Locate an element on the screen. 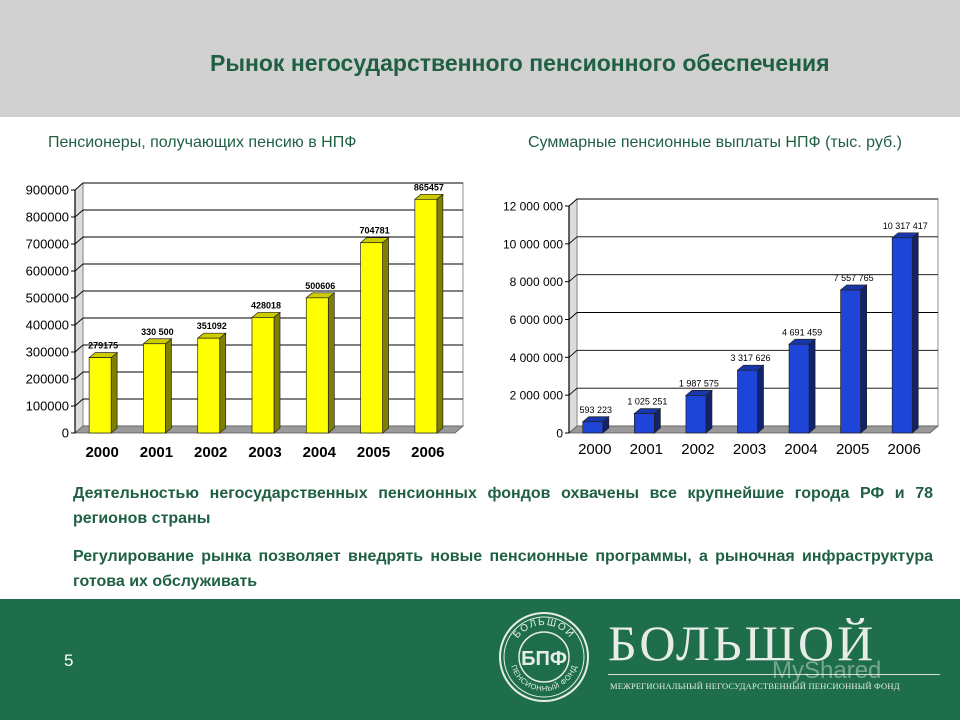 This screenshot has height=720, width=960. y-tick-label: 6 000 000 is located at coordinates (537, 320).